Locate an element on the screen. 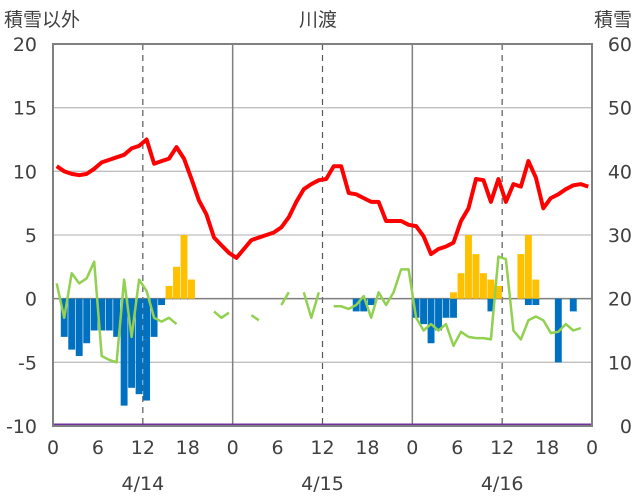 The image size is (636, 501). date-label: 4/16 is located at coordinates (502, 484).